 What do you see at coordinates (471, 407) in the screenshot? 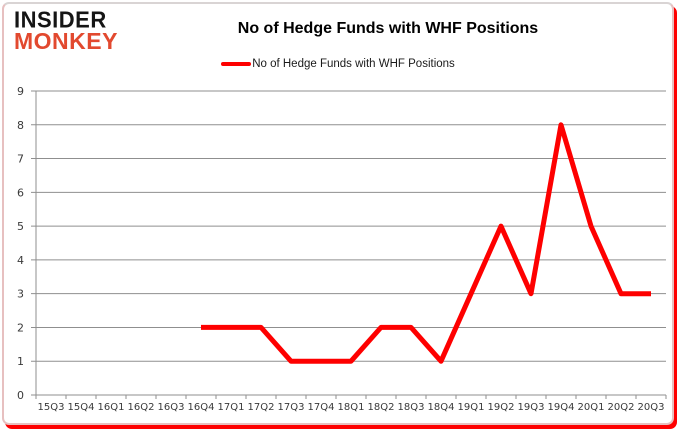
I see `x-axis-label: 19Q1` at bounding box center [471, 407].